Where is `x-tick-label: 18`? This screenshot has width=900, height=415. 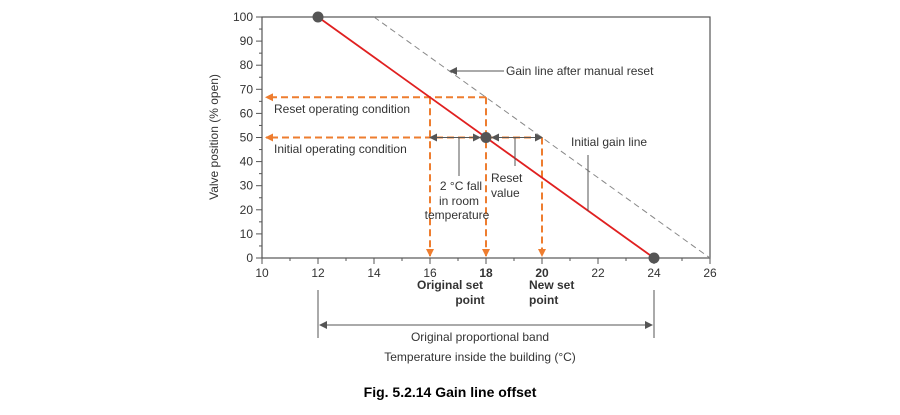 x-tick-label: 18 is located at coordinates (486, 273).